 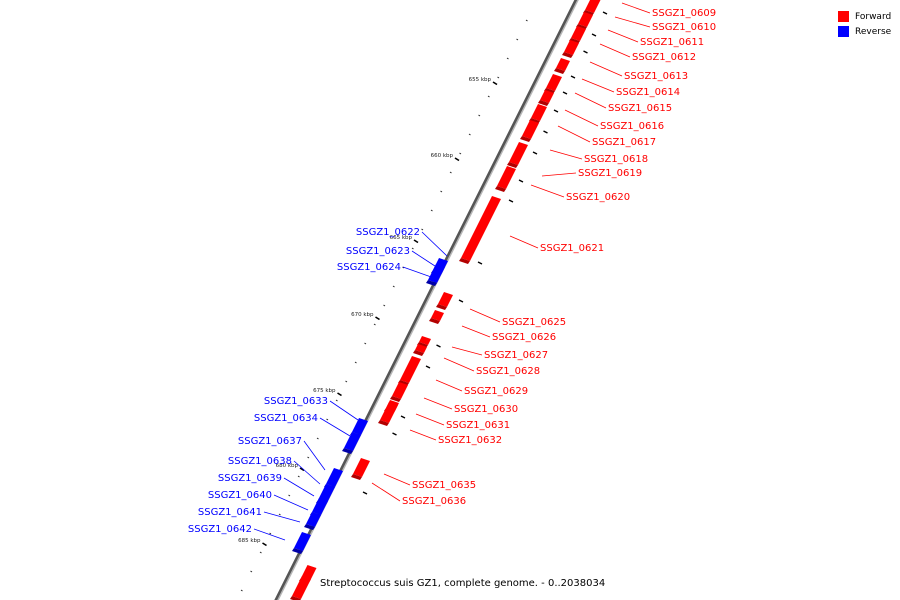 What do you see at coordinates (401, 238) in the screenshot?
I see `tick-label: 665 kbp` at bounding box center [401, 238].